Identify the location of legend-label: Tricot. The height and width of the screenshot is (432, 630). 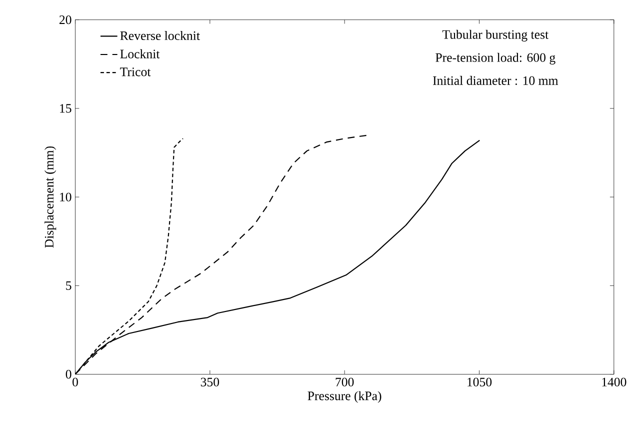
(135, 72).